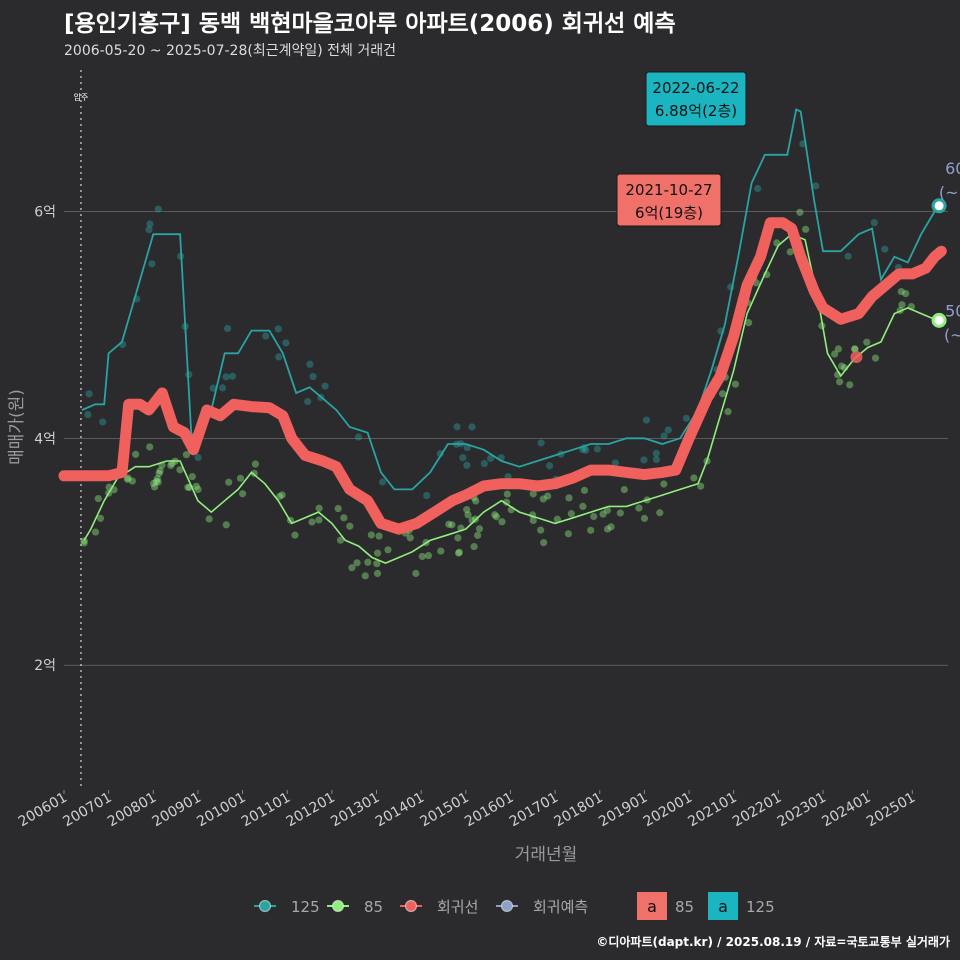  Describe the element at coordinates (45, 666) in the screenshot. I see `y-tick-label: 2억` at that location.